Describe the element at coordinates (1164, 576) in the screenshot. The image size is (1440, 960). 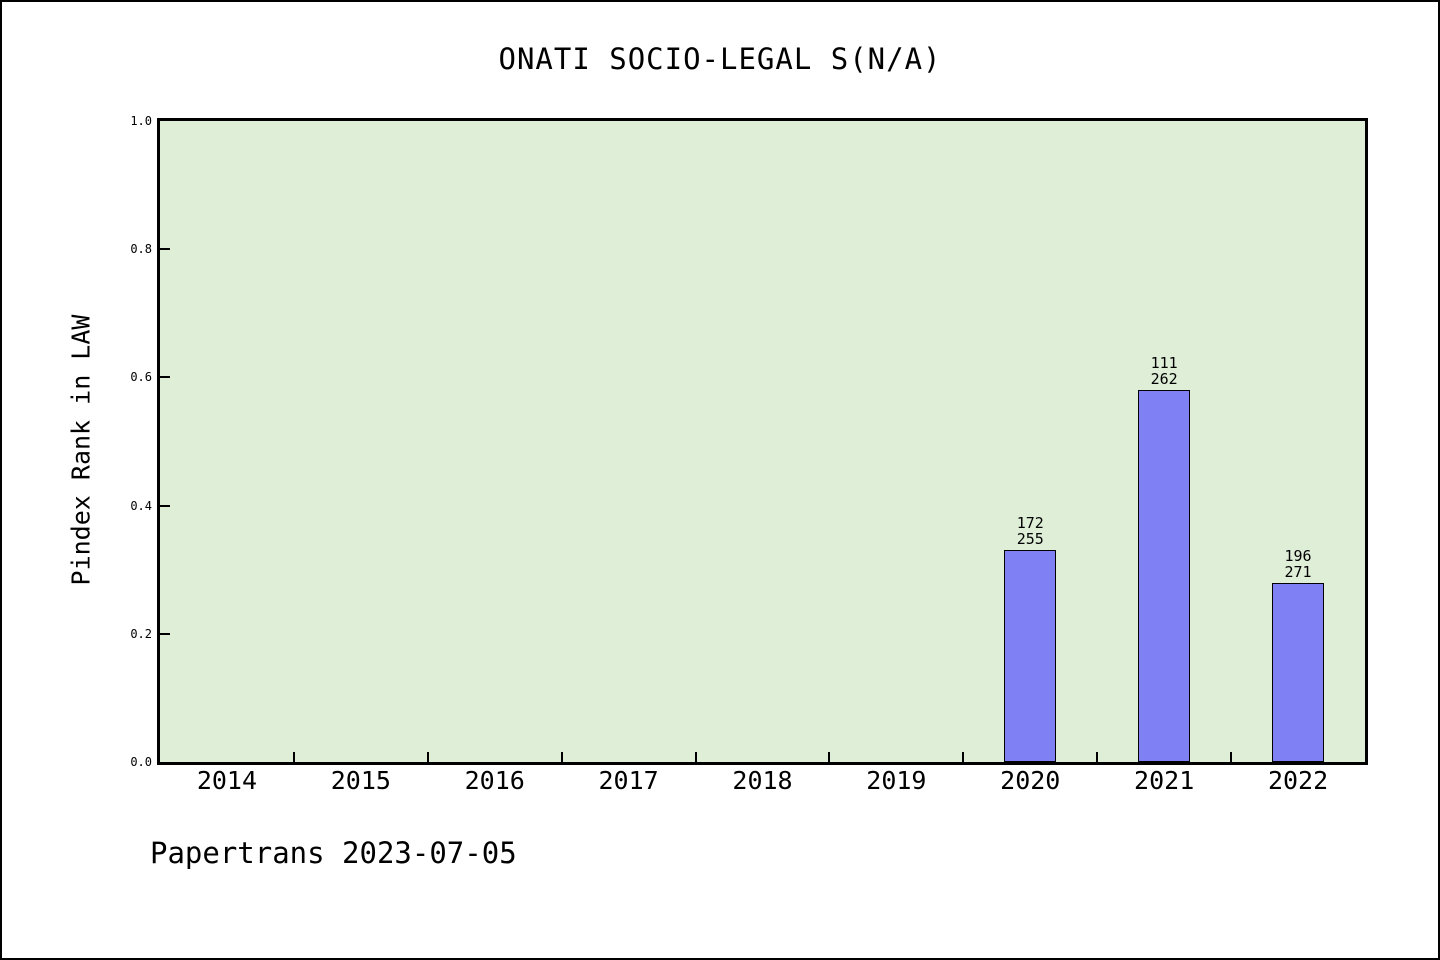
I see `bar-2021` at that location.